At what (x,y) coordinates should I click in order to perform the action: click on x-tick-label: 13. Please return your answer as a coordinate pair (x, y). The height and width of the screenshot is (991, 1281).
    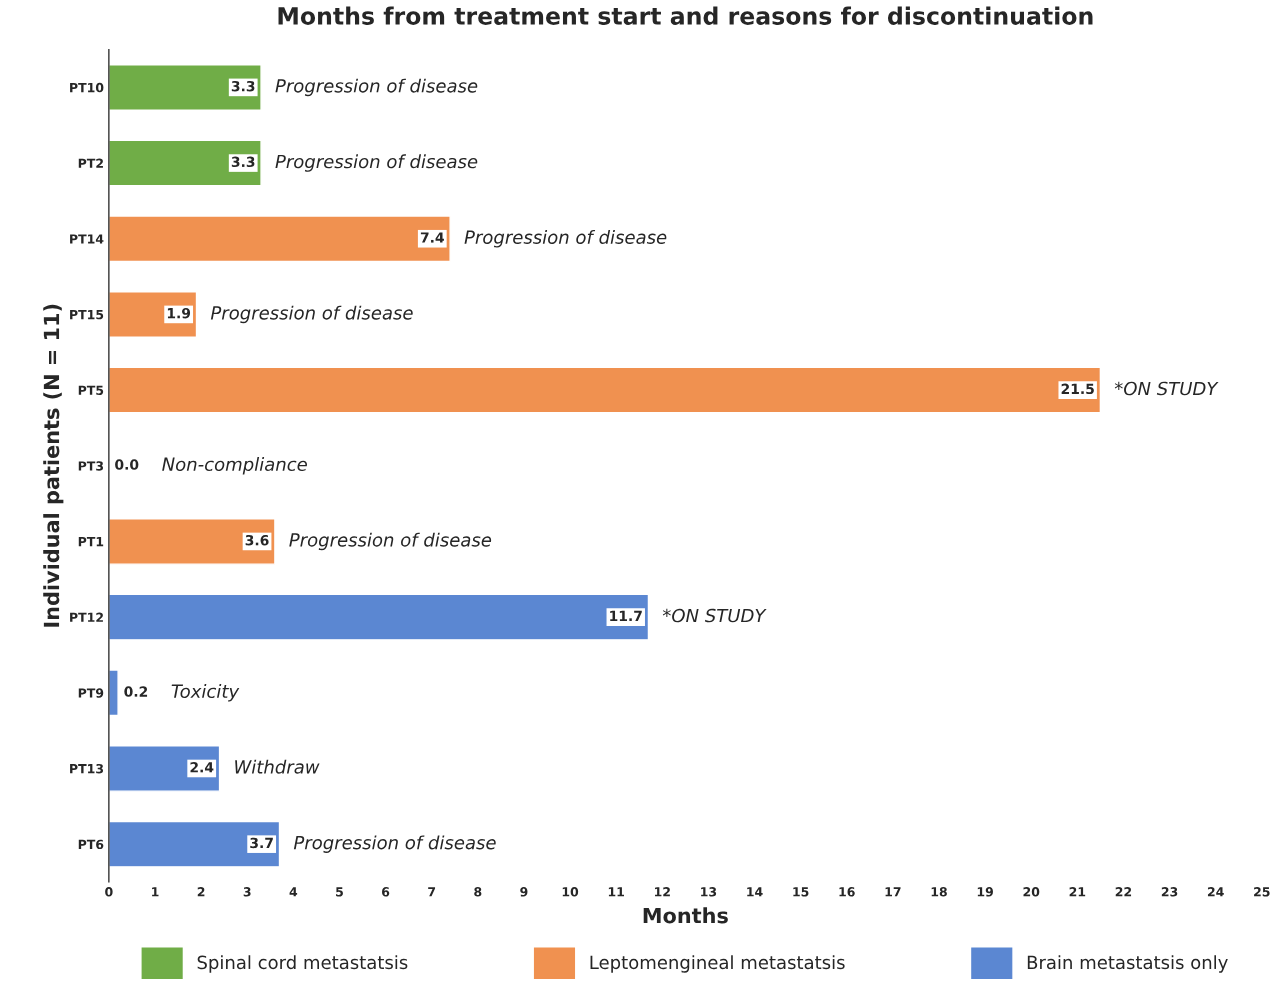
    Looking at the image, I should click on (709, 892).